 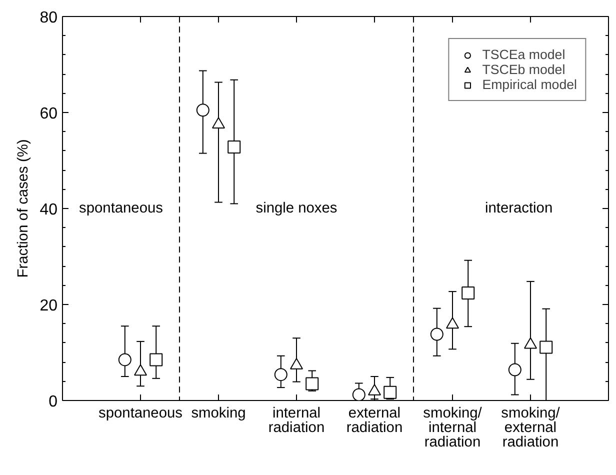 I want to click on annotation: spontaneous, so click(x=121, y=208).